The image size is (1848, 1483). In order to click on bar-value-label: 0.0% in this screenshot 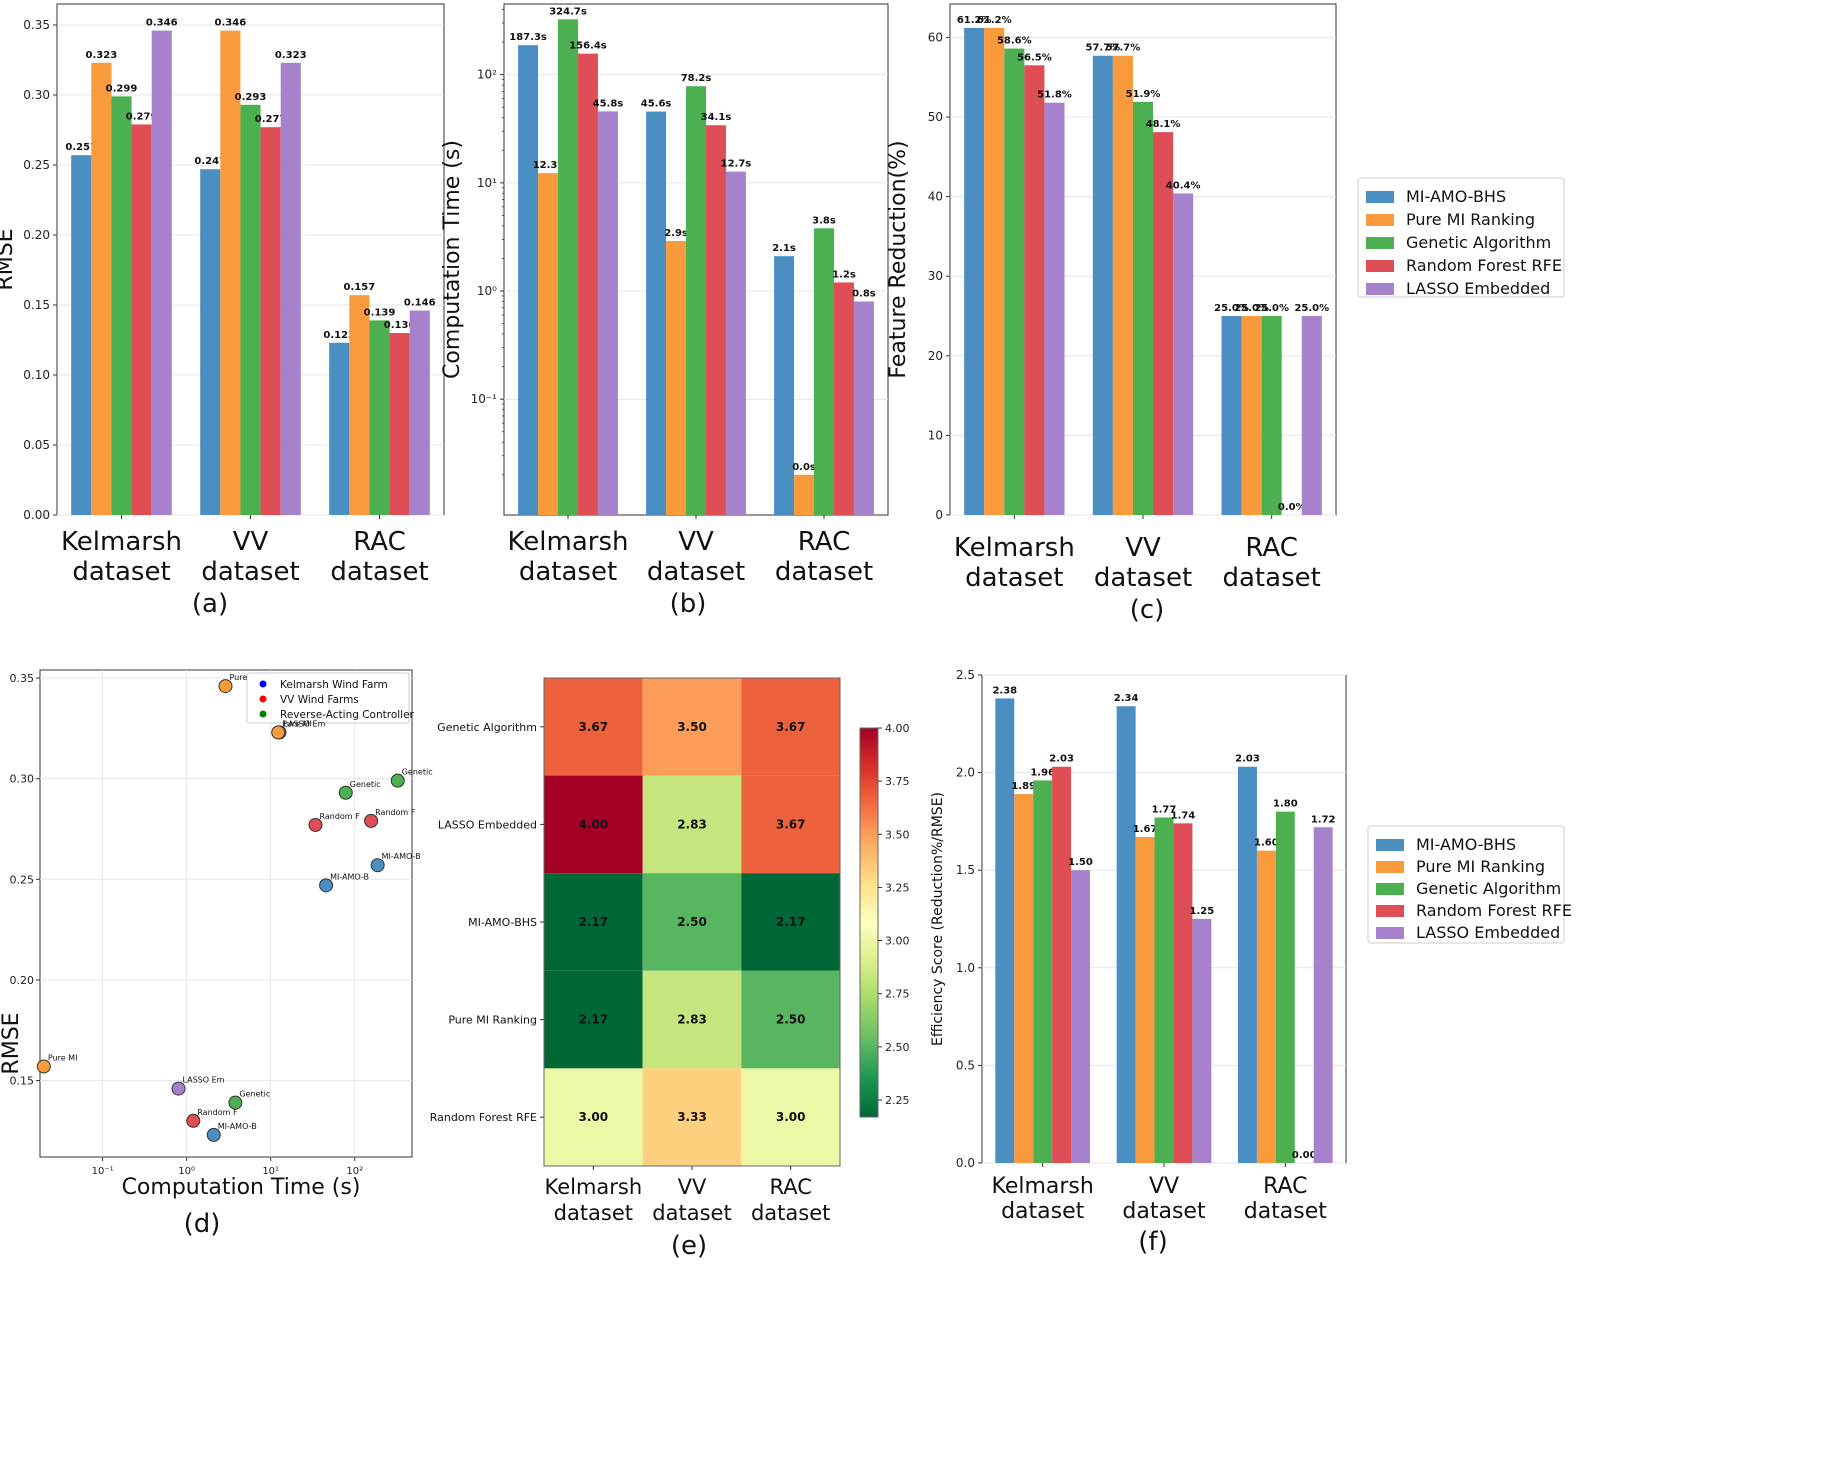, I will do `click(1292, 507)`.